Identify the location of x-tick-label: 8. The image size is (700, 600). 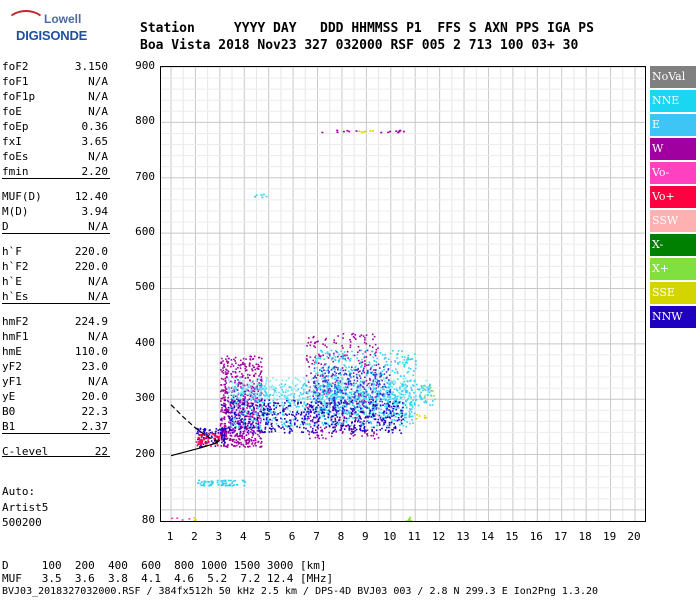
(341, 536).